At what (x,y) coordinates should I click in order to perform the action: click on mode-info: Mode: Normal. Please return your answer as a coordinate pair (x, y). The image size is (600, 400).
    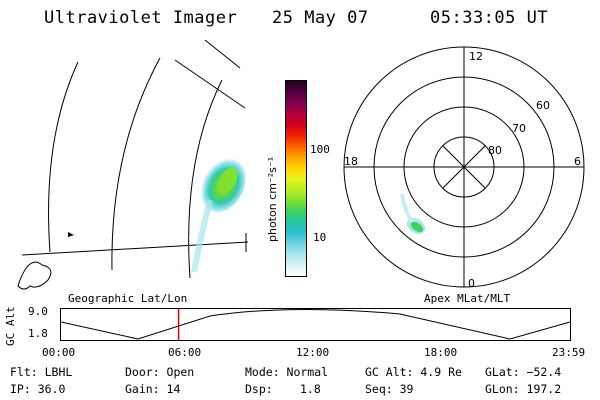
    Looking at the image, I should click on (287, 372).